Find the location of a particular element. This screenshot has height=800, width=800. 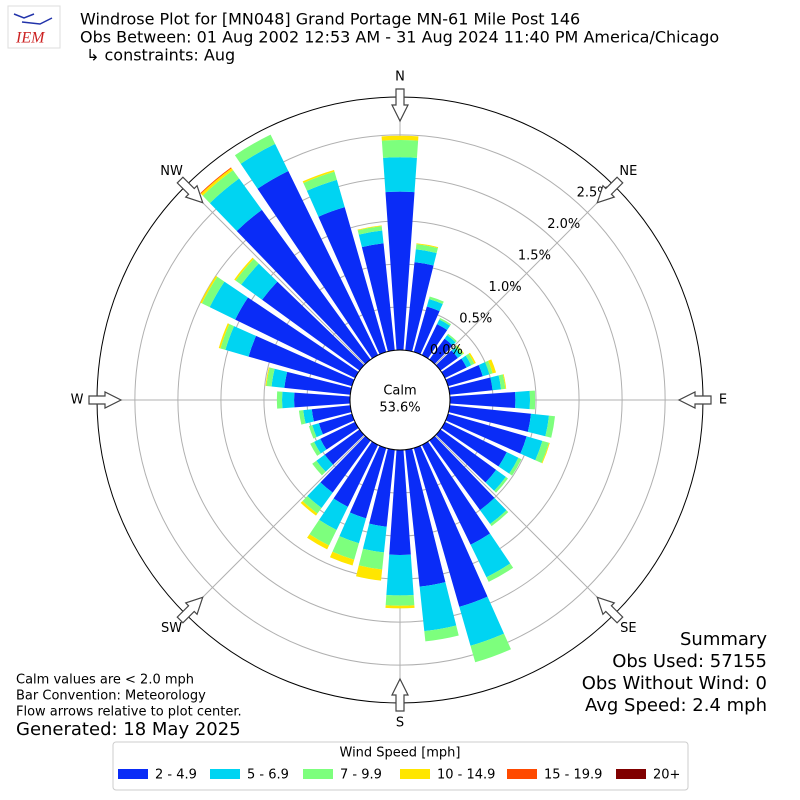

r-tick-label: 1.0% is located at coordinates (505, 287).